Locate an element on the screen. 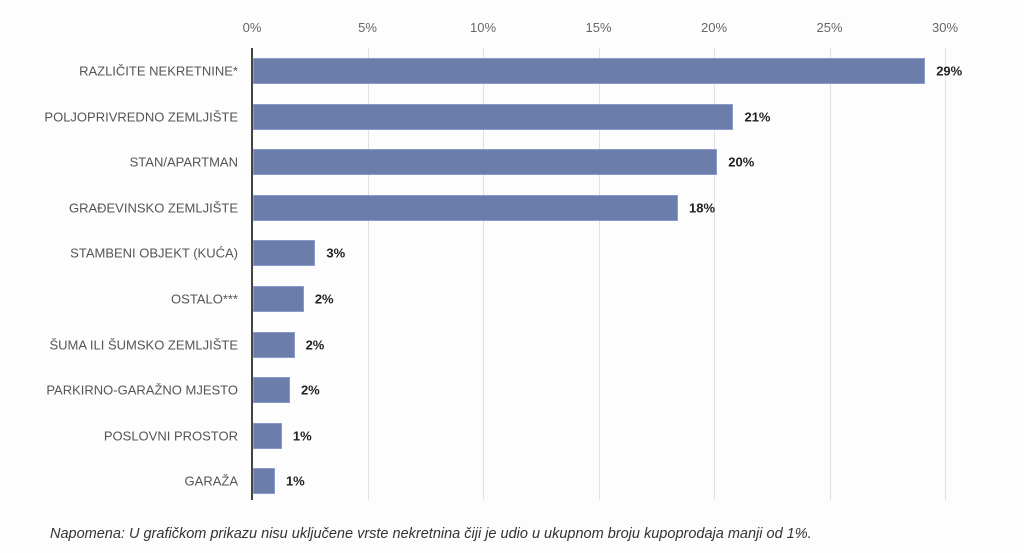 The width and height of the screenshot is (1024, 553). category-label: STAMBENI OBJEKT (KUĆA) is located at coordinates (154, 253).